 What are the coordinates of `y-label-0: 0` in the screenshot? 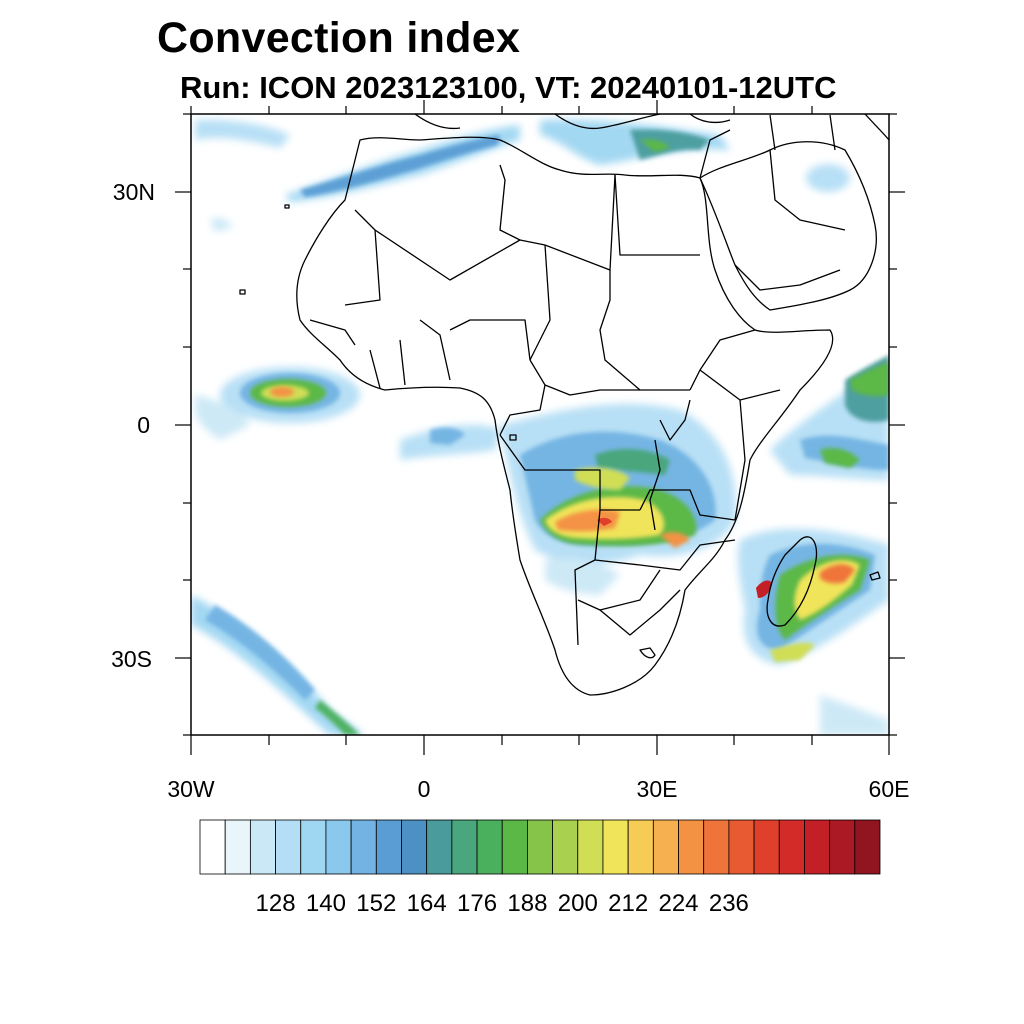 It's located at (143, 425).